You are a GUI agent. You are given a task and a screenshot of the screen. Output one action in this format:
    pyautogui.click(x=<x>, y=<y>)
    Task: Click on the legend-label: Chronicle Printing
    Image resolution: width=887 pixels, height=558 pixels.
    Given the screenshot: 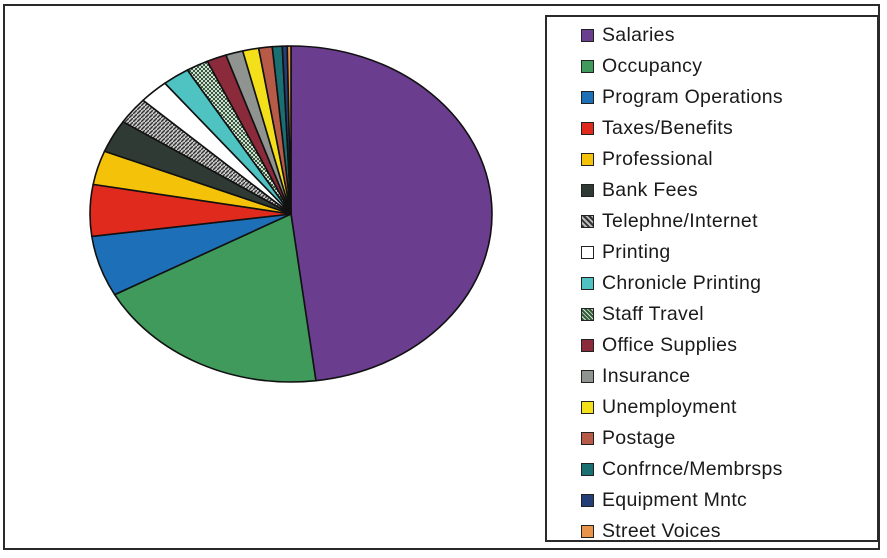 What is the action you would take?
    pyautogui.click(x=682, y=283)
    